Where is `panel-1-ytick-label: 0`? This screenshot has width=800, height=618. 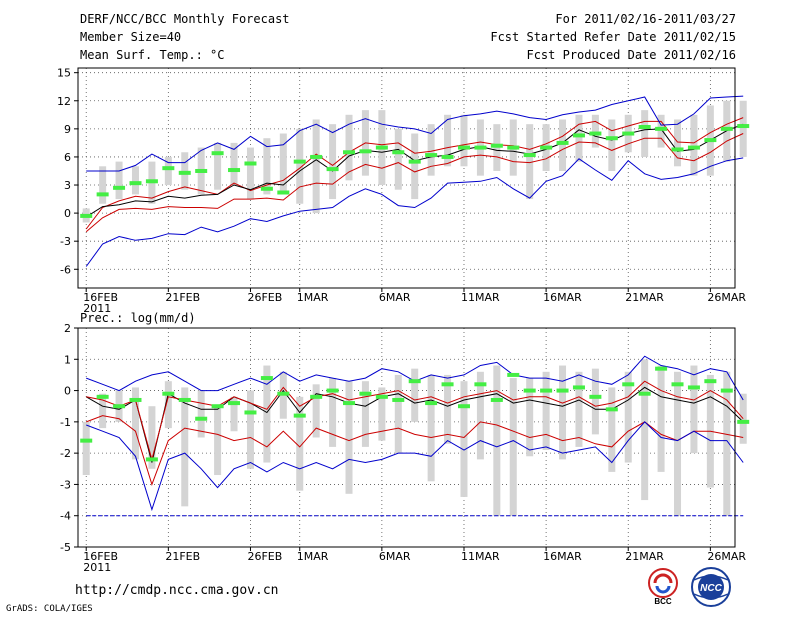 panel-1-ytick-label: 0 is located at coordinates (67, 213).